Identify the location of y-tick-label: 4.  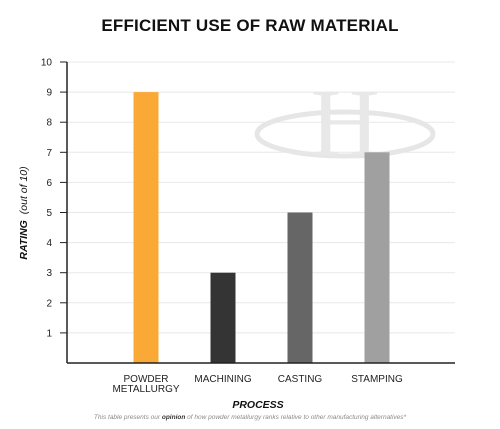
(49, 243).